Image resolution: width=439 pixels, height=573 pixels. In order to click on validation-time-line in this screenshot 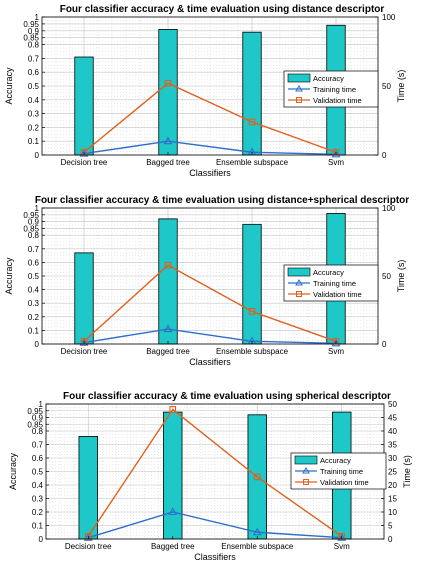, I will do `click(210, 117)`.